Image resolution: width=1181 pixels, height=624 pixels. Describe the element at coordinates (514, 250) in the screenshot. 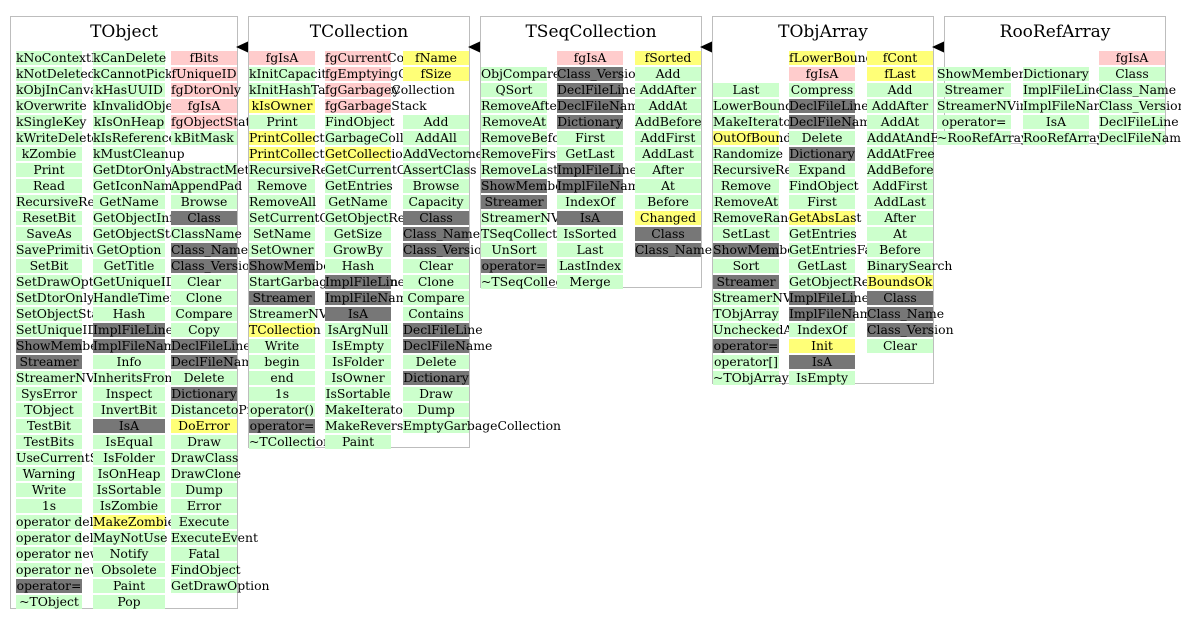

I see `member-cell: UnSort` at that location.